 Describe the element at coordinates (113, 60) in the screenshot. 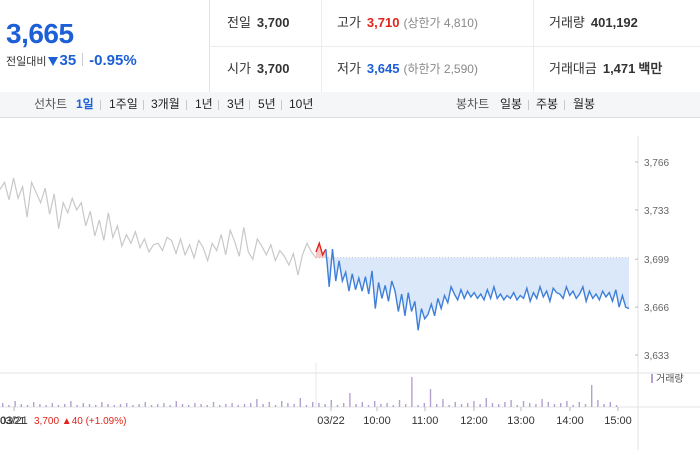

I see `change-percent: -0.95%` at that location.